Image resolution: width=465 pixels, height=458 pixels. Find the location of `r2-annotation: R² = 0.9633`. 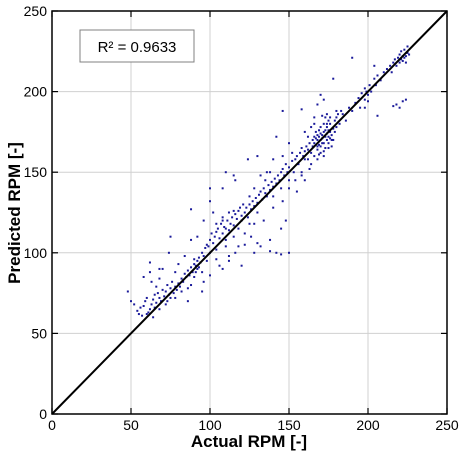

r2-annotation: R² = 0.9633 is located at coordinates (137, 46).